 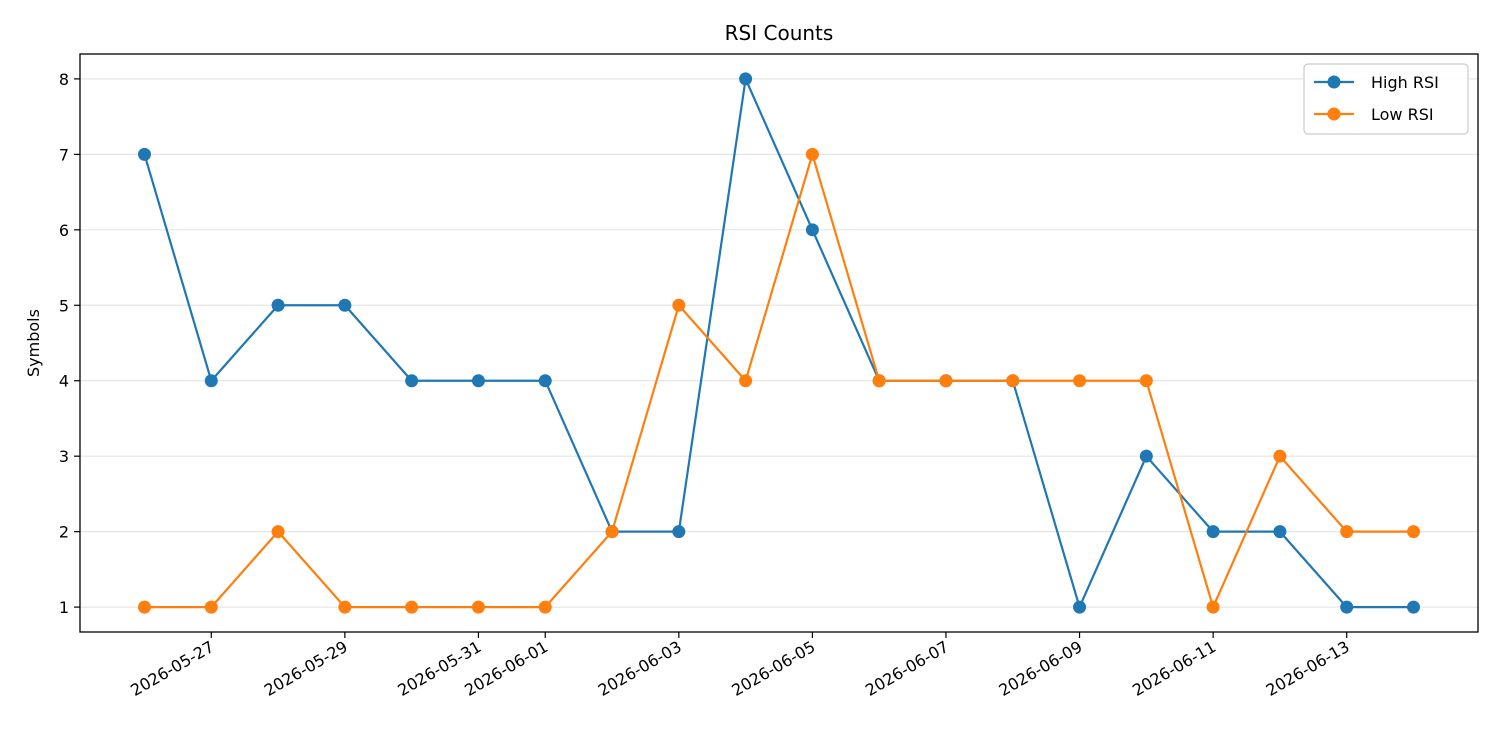 What do you see at coordinates (64, 456) in the screenshot?
I see `y-tick-label: 3` at bounding box center [64, 456].